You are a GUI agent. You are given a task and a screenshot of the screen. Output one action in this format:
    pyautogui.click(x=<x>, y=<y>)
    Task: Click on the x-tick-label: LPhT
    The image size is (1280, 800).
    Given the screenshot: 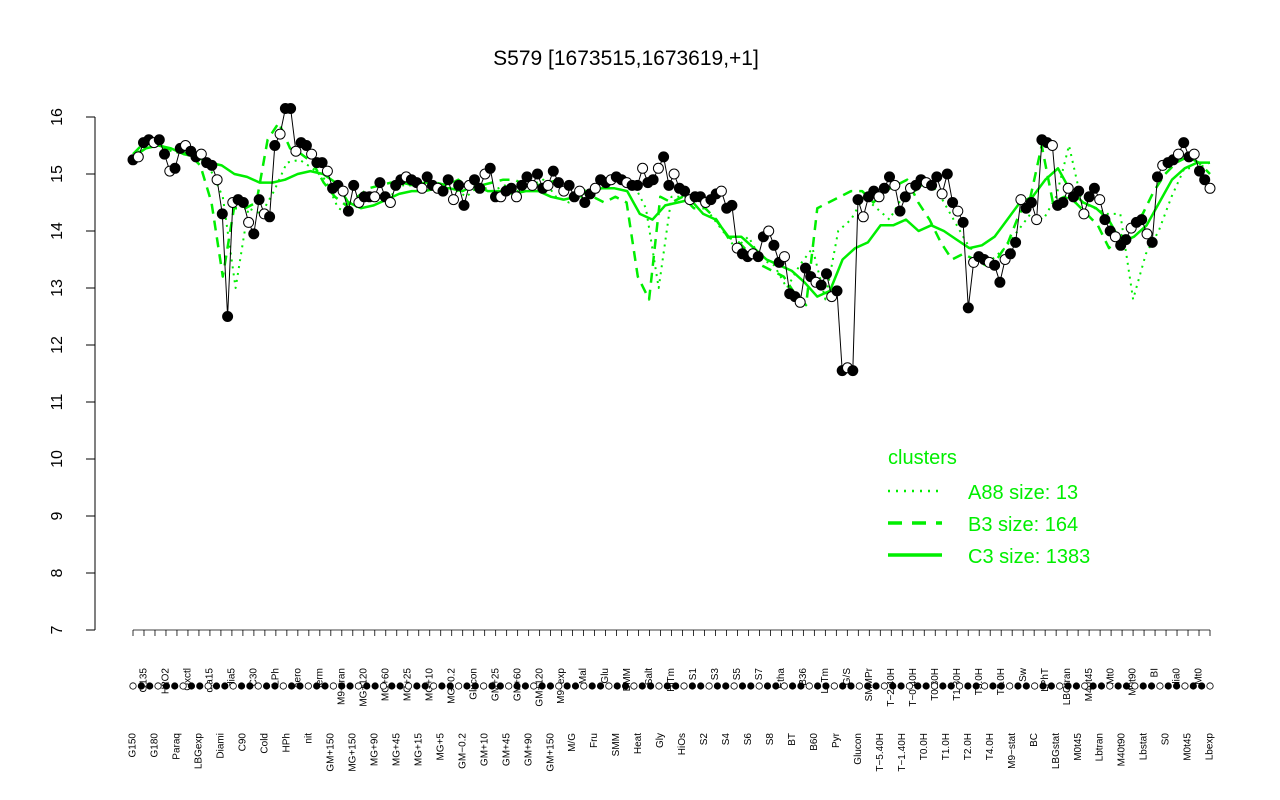 What is the action you would take?
    pyautogui.click(x=1045, y=680)
    